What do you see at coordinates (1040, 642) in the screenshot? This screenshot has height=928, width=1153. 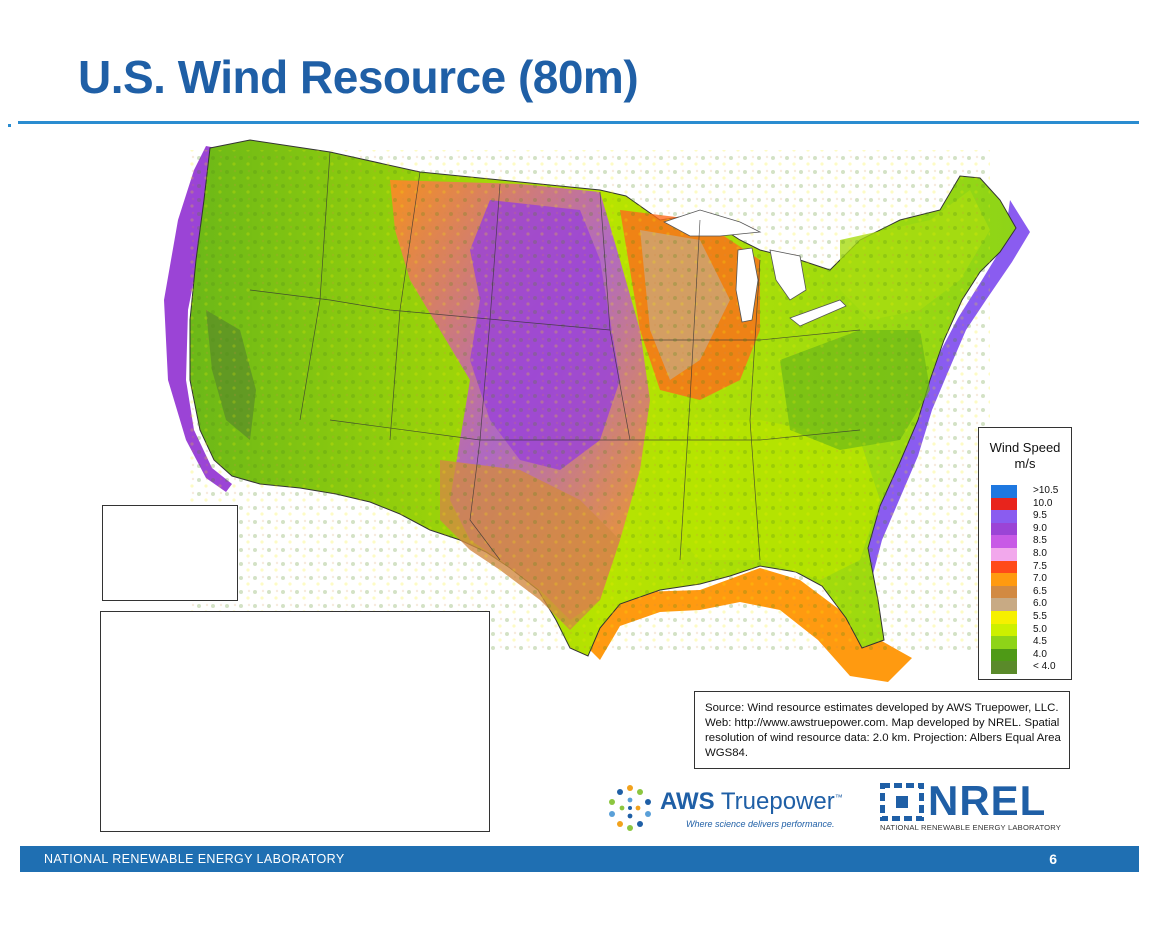 I see `legend-label: 4.5` at bounding box center [1040, 642].